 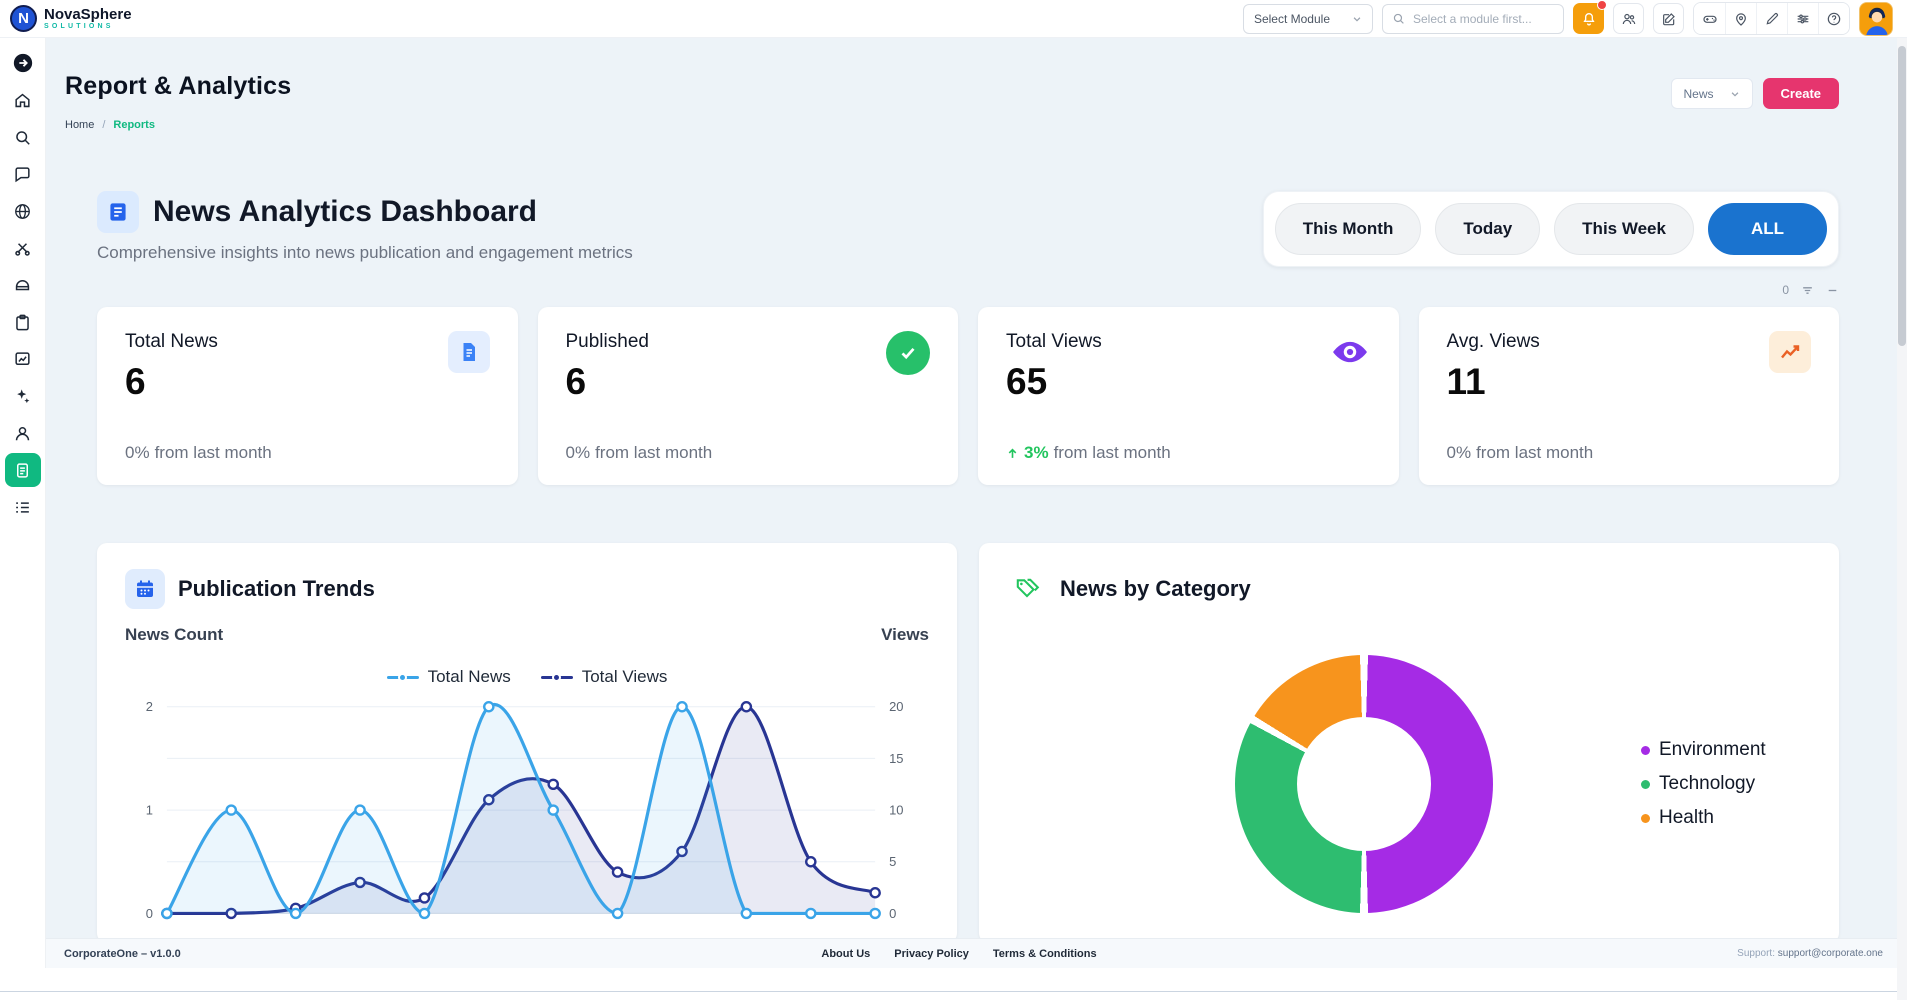 What do you see at coordinates (80, 125) in the screenshot?
I see `breadcrumb-home: Home` at bounding box center [80, 125].